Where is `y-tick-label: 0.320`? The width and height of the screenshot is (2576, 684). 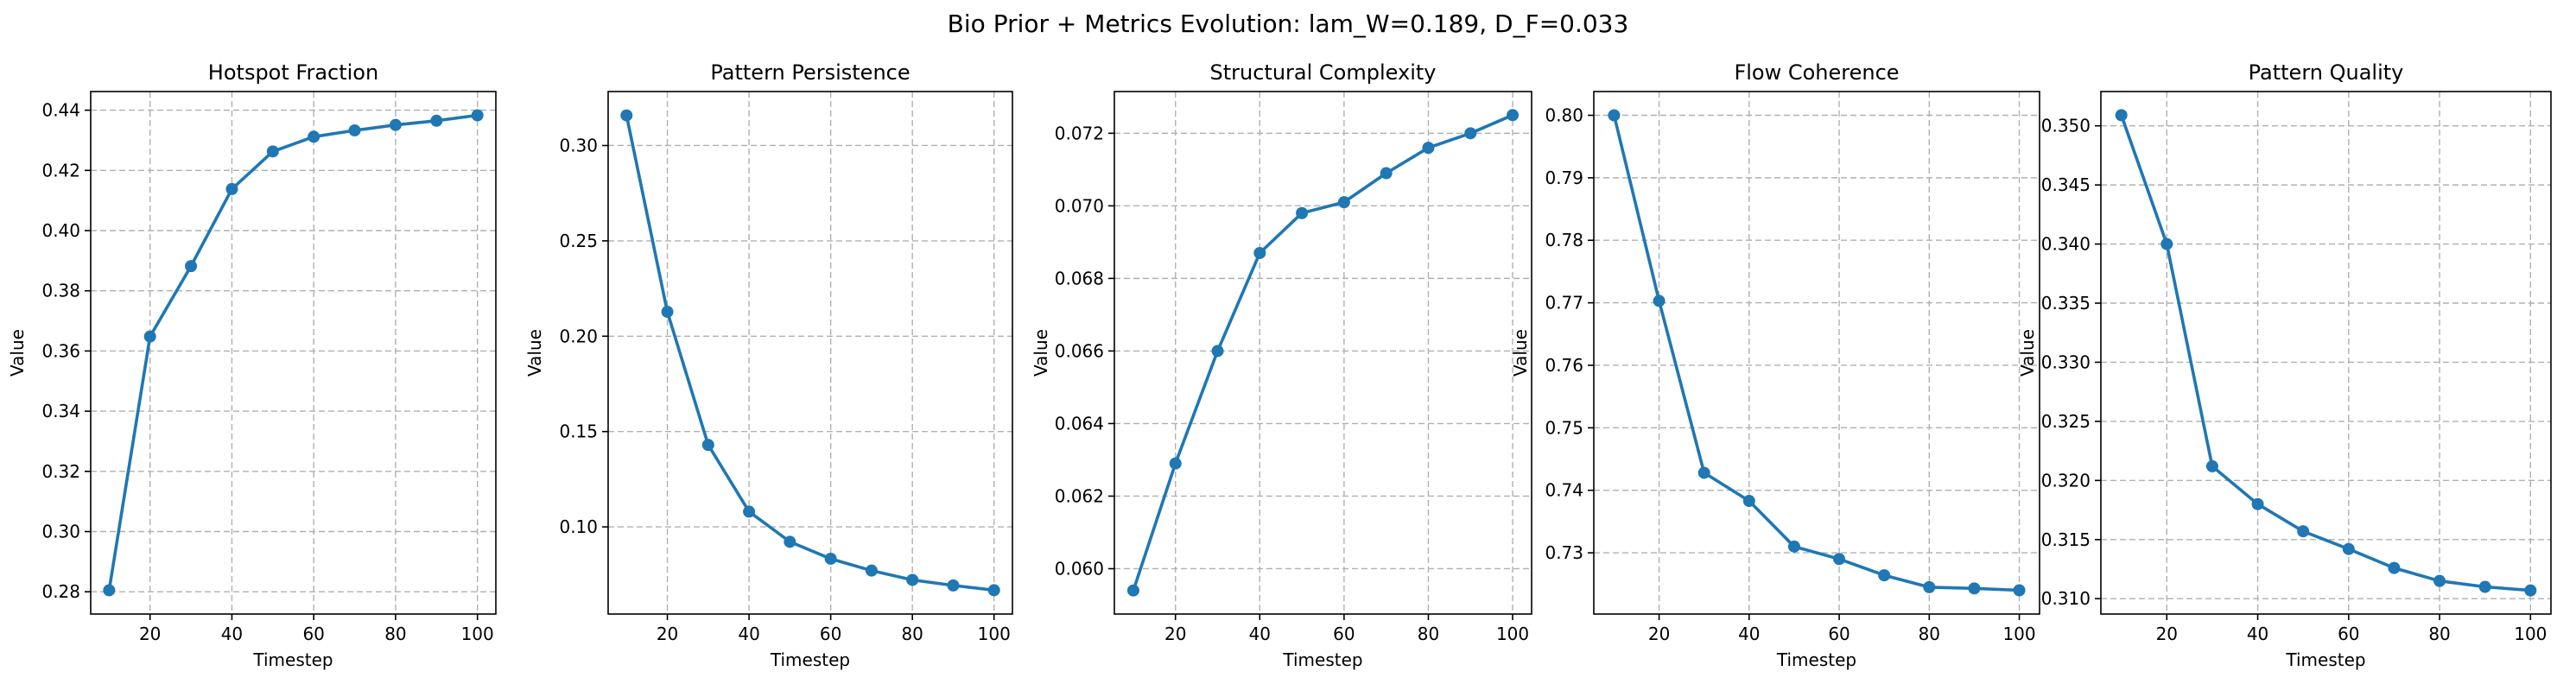
y-tick-label: 0.320 is located at coordinates (2066, 480).